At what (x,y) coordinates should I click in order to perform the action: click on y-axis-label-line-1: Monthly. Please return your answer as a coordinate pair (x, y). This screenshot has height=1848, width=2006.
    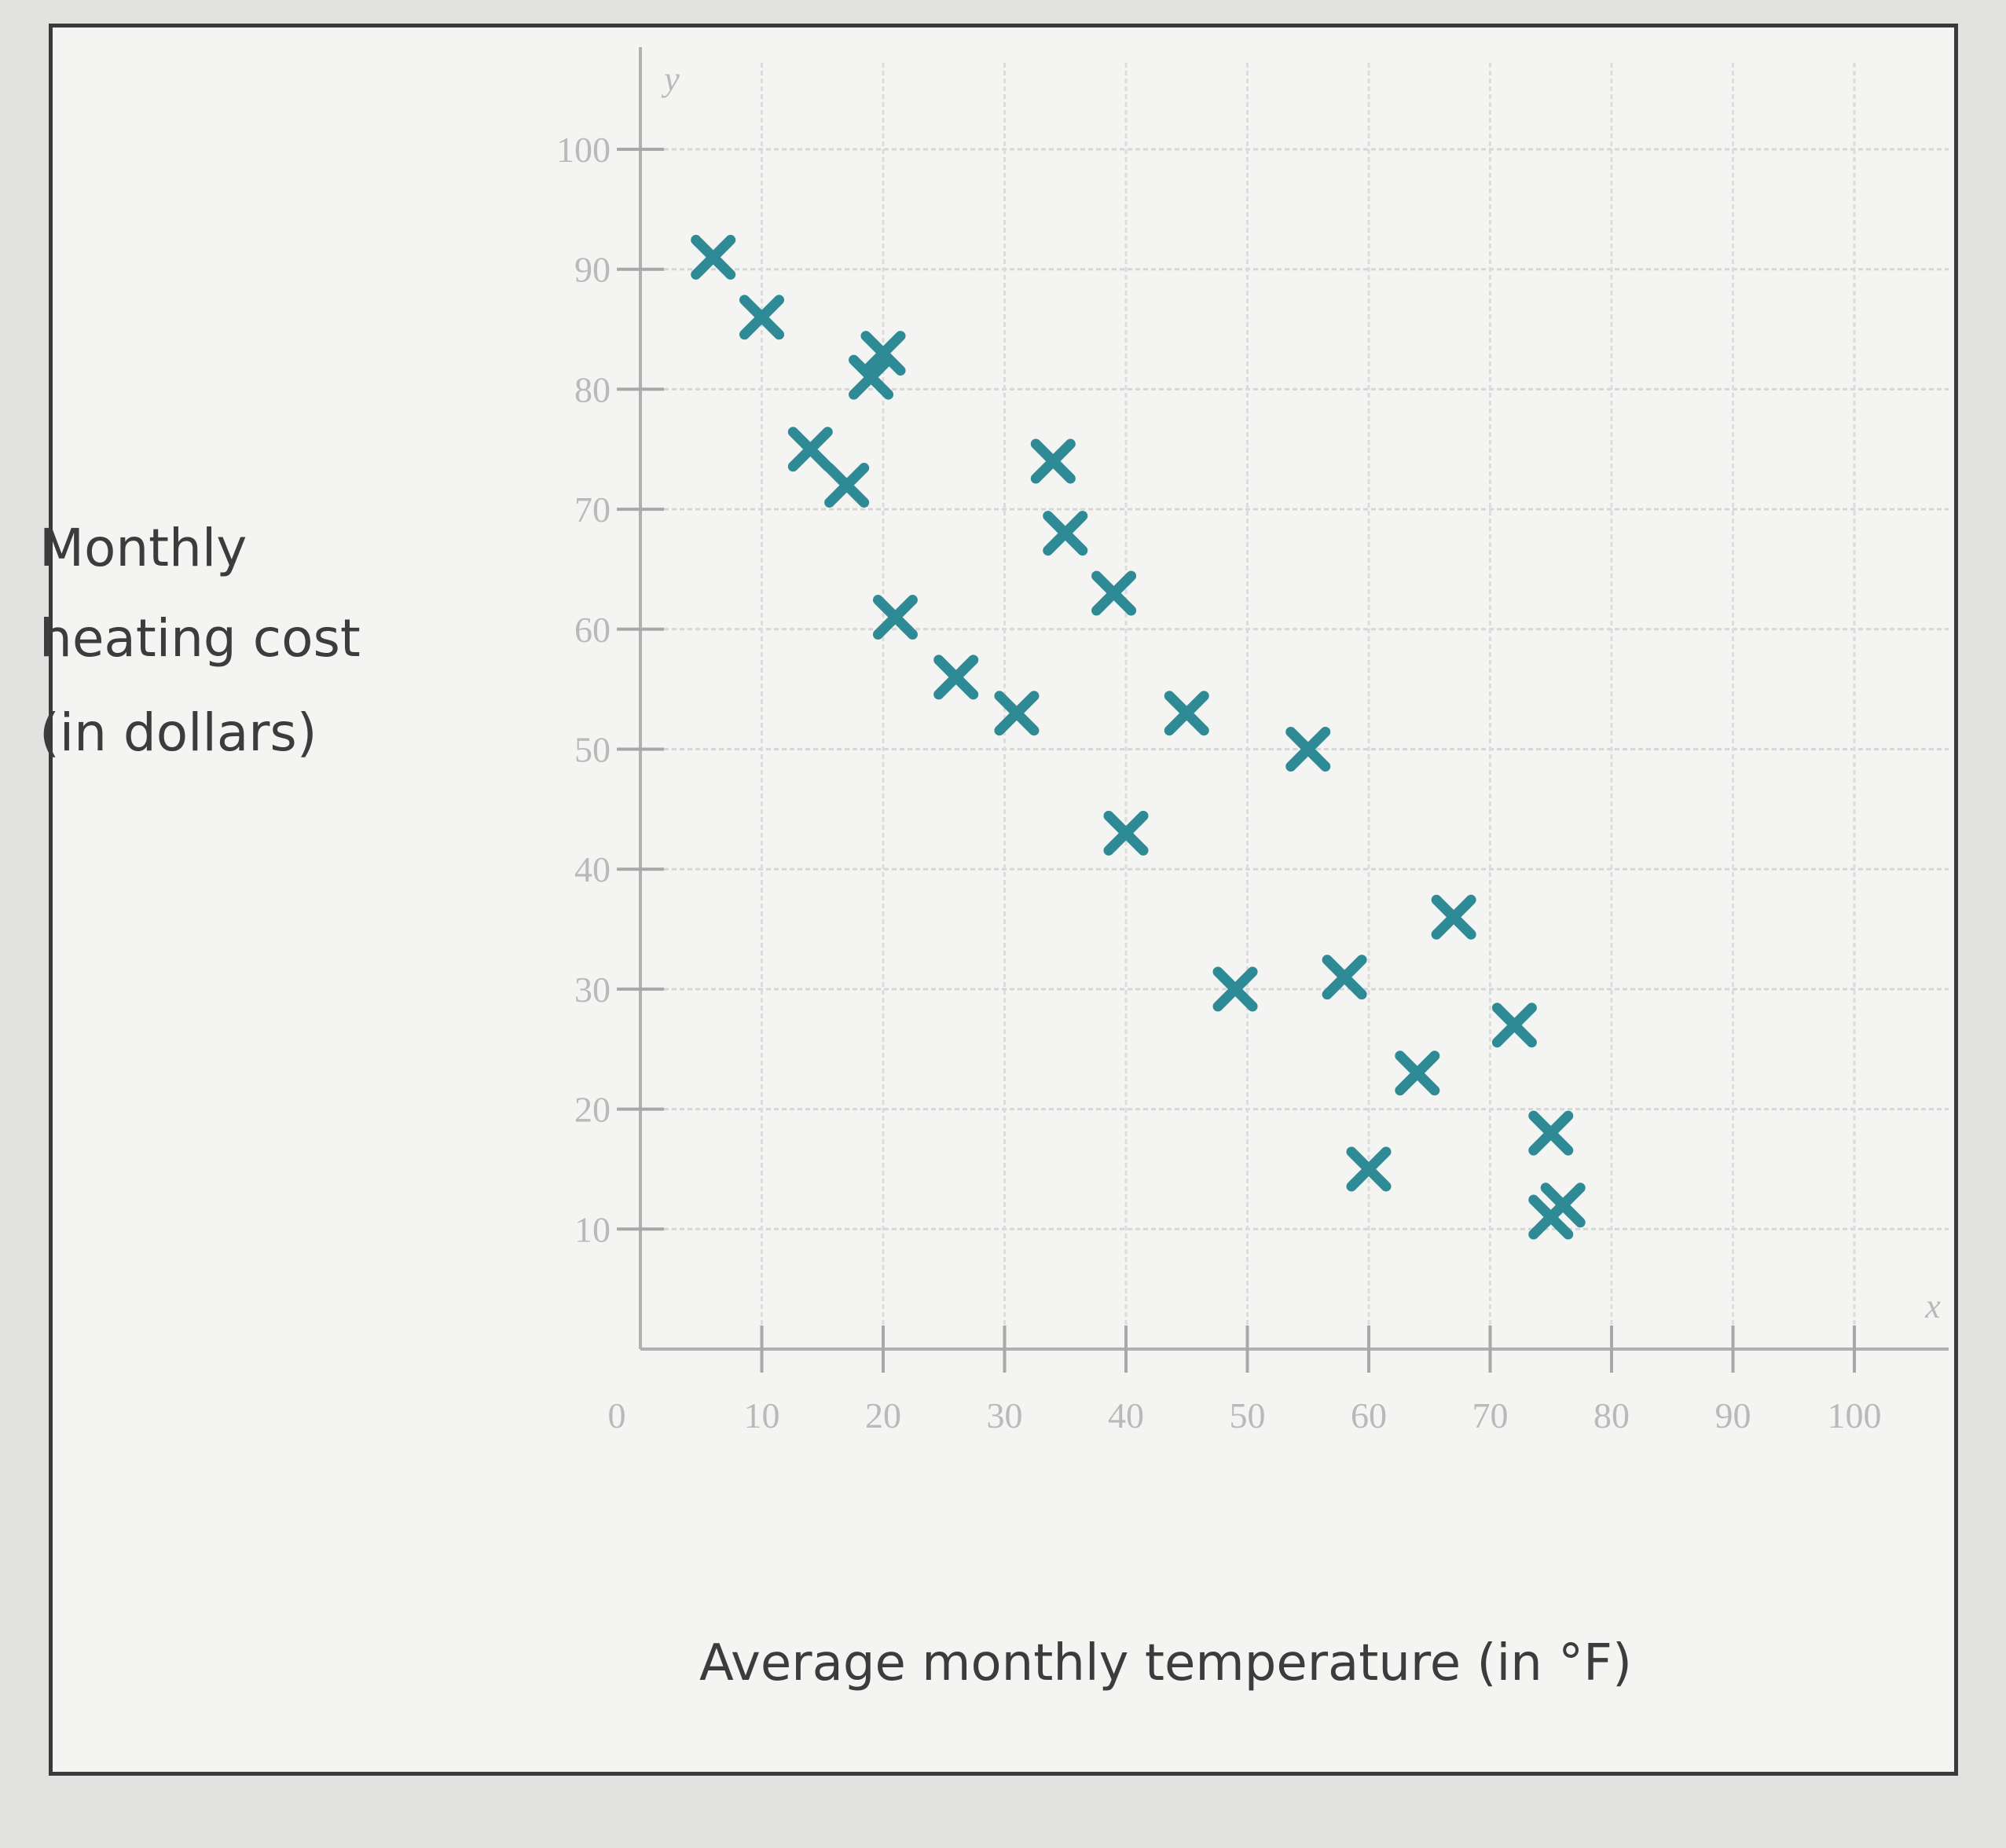
    Looking at the image, I should click on (143, 548).